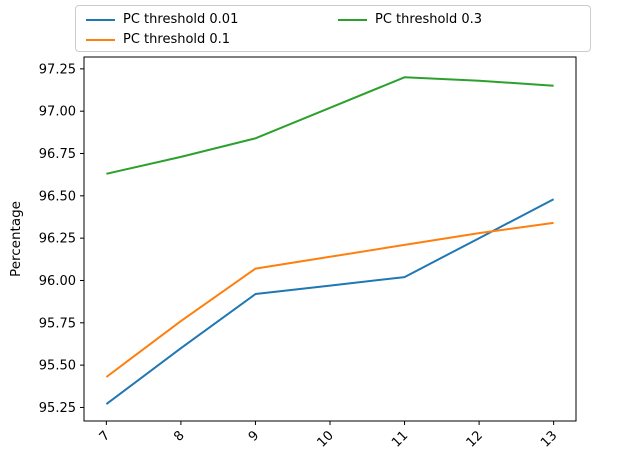 The height and width of the screenshot is (476, 640). I want to click on y-tick-label: 97.00, so click(57, 112).